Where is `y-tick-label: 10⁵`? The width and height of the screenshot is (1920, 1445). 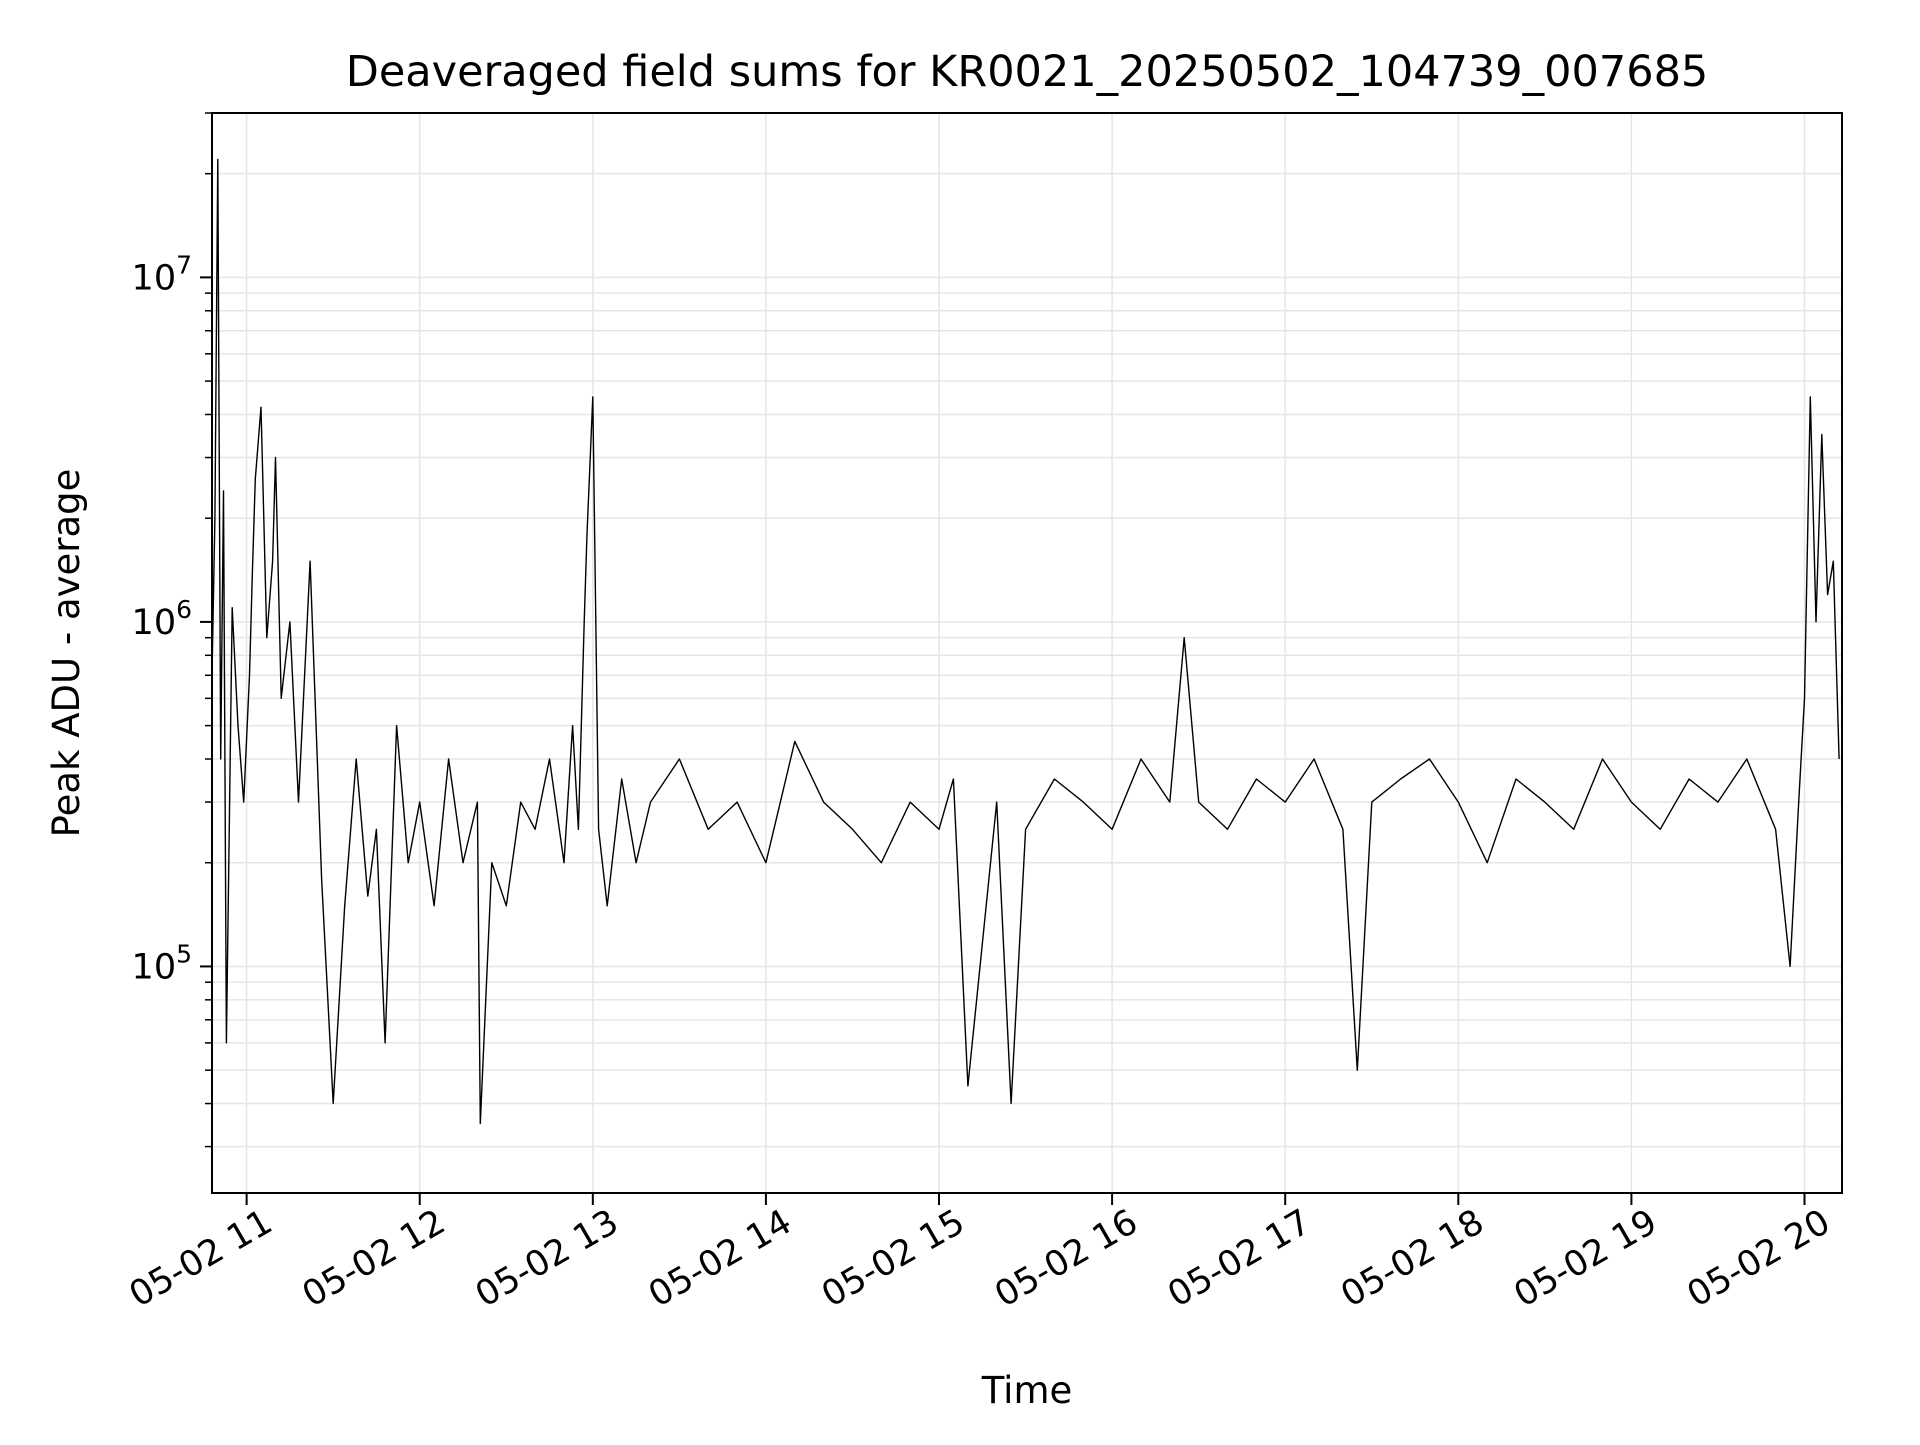 y-tick-label: 10⁵ is located at coordinates (162, 963).